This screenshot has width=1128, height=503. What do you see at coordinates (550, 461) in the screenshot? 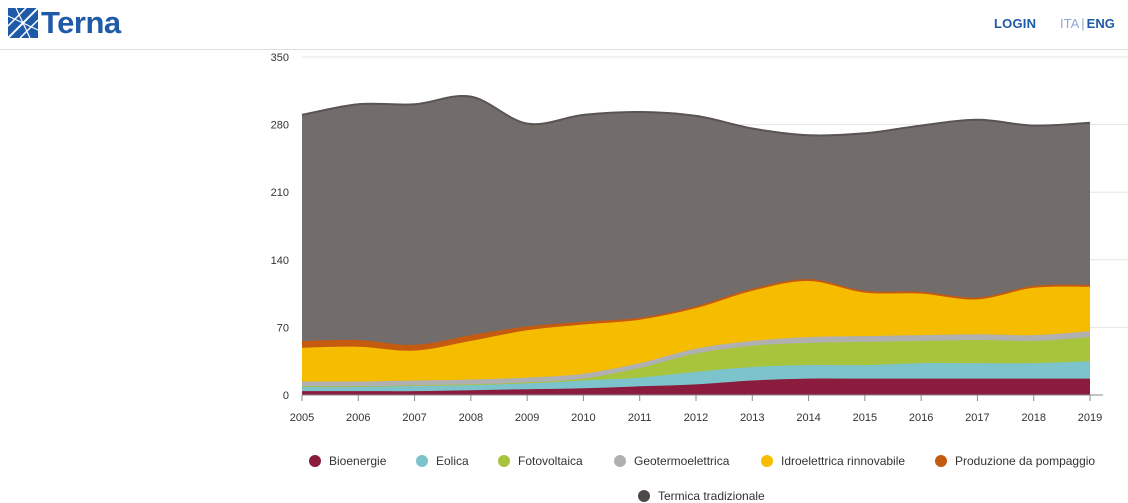
I see `legend-label: Fotovoltaica` at bounding box center [550, 461].